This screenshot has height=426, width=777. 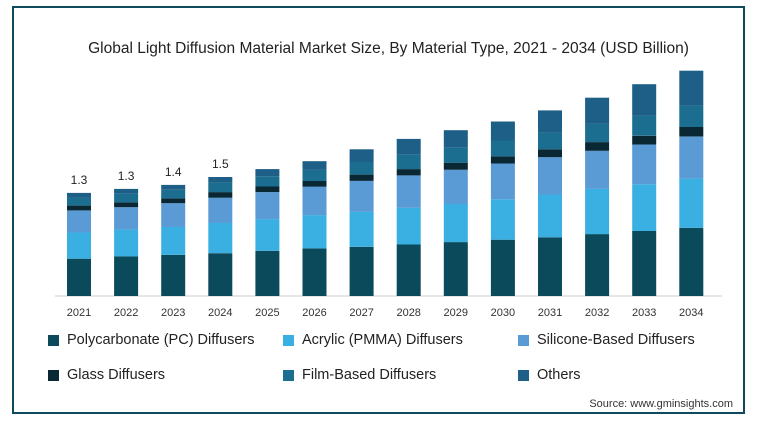 I want to click on total-label-2024: 1.5, so click(x=220, y=164).